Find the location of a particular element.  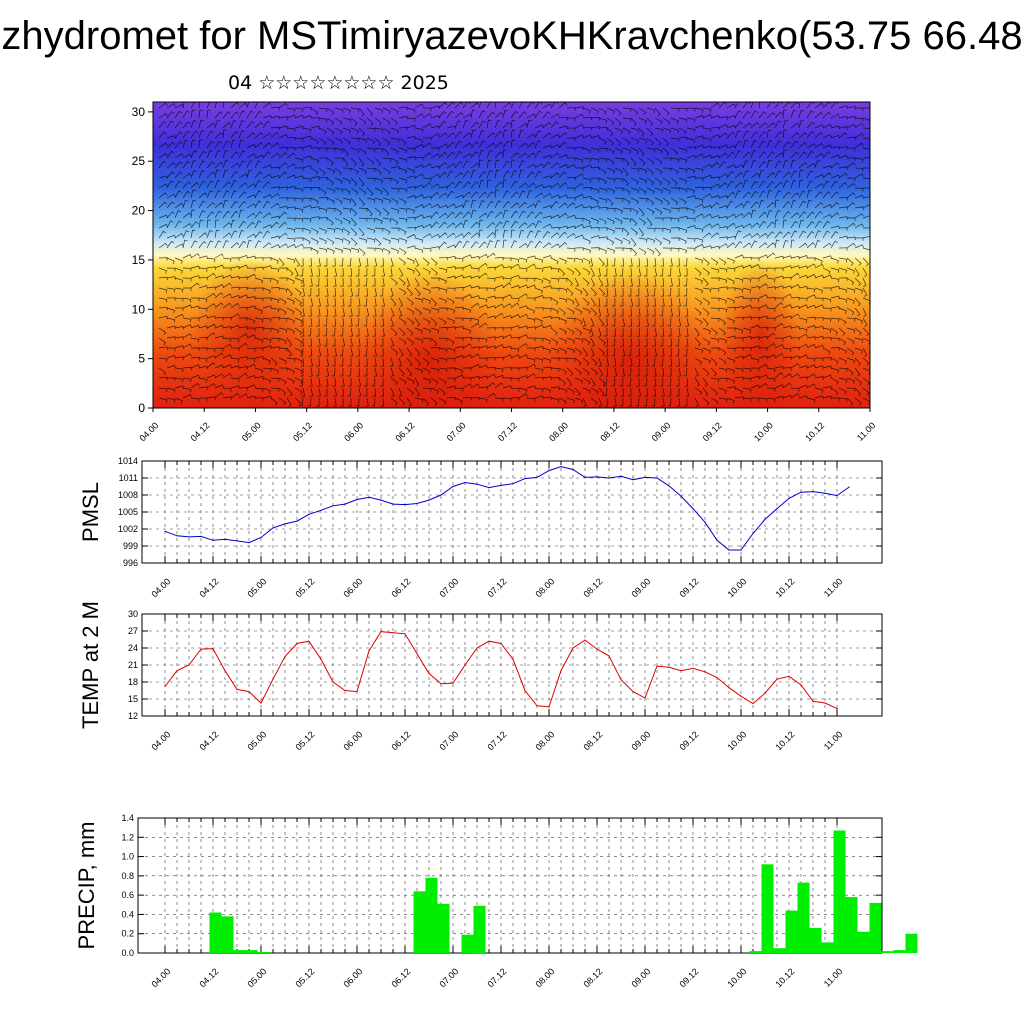

x-tick-label: 04.00 is located at coordinates (148, 431).